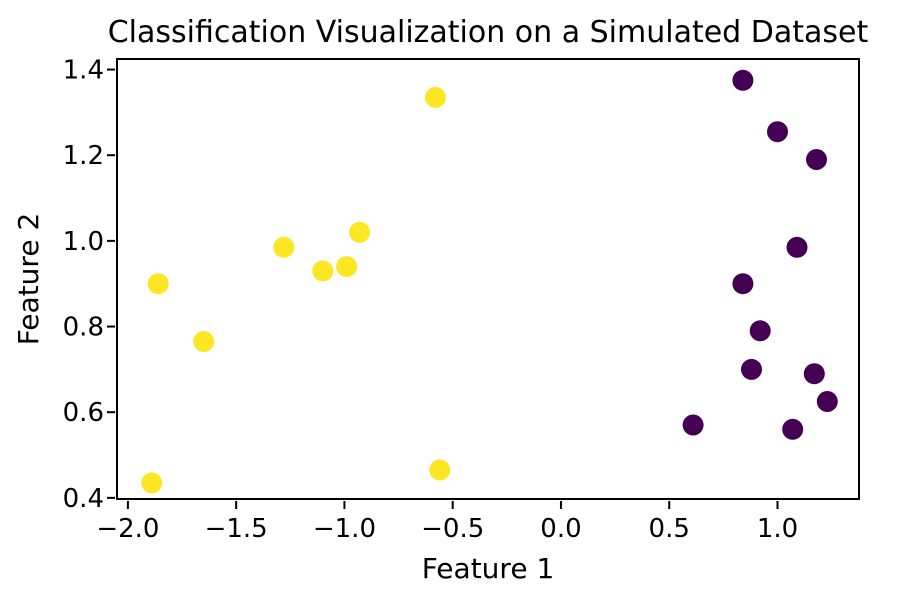 The width and height of the screenshot is (912, 603). I want to click on x-axis-label: Feature 1, so click(488, 568).